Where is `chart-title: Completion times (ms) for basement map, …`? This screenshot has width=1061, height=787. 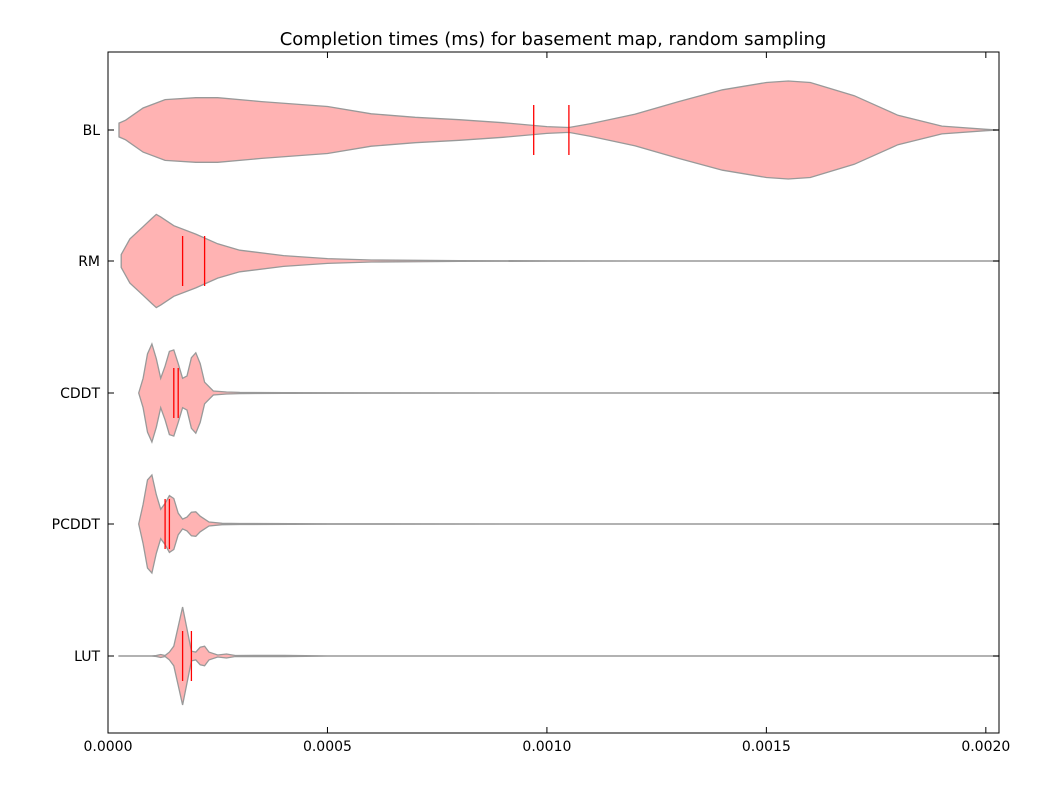 chart-title: Completion times (ms) for basement map, … is located at coordinates (553, 39).